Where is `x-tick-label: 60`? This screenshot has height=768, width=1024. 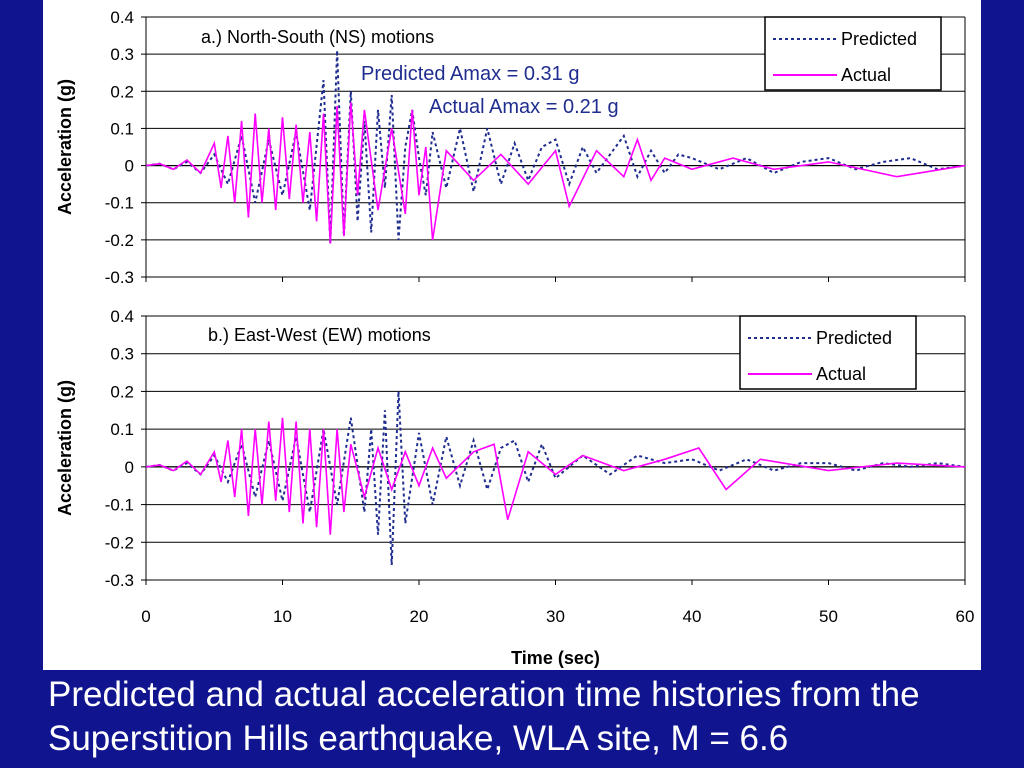
x-tick-label: 60 is located at coordinates (965, 616).